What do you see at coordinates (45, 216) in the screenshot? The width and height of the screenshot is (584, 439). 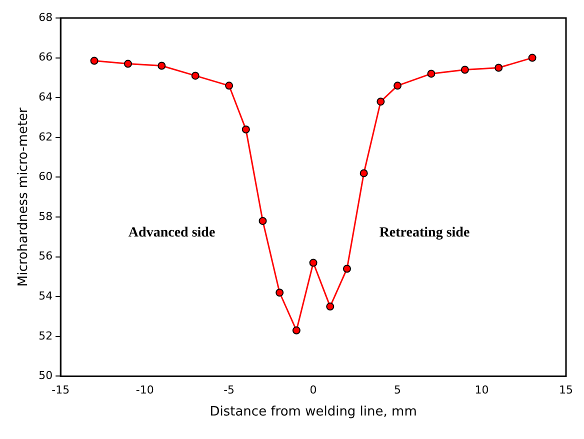 I see `y-tick-label: 58` at bounding box center [45, 216].